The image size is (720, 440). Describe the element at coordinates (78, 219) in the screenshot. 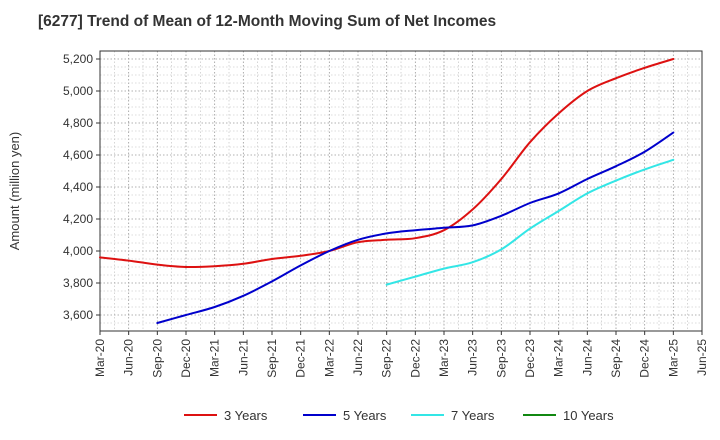

I see `y-tick-label: 4,200` at that location.